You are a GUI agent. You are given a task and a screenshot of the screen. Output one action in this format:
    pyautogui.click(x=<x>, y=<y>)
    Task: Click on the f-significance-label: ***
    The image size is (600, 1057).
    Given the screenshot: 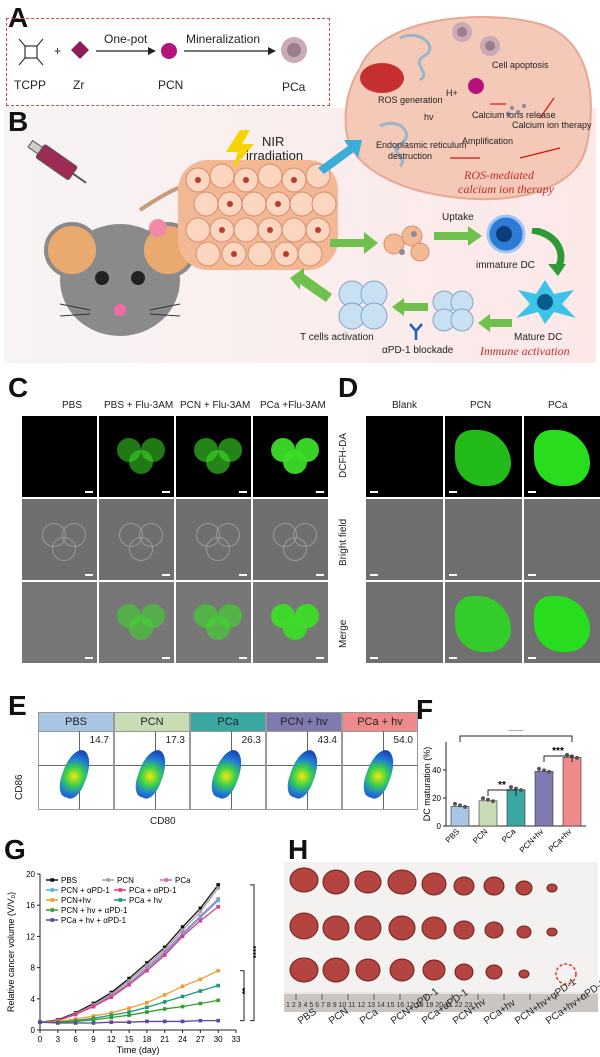 What is the action you would take?
    pyautogui.click(x=558, y=751)
    